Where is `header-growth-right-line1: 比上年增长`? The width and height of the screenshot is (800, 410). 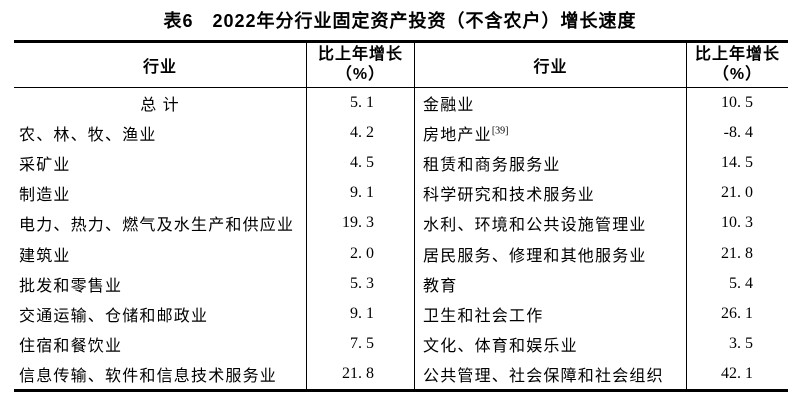 header-growth-right-line1: 比上年增长 is located at coordinates (737, 54).